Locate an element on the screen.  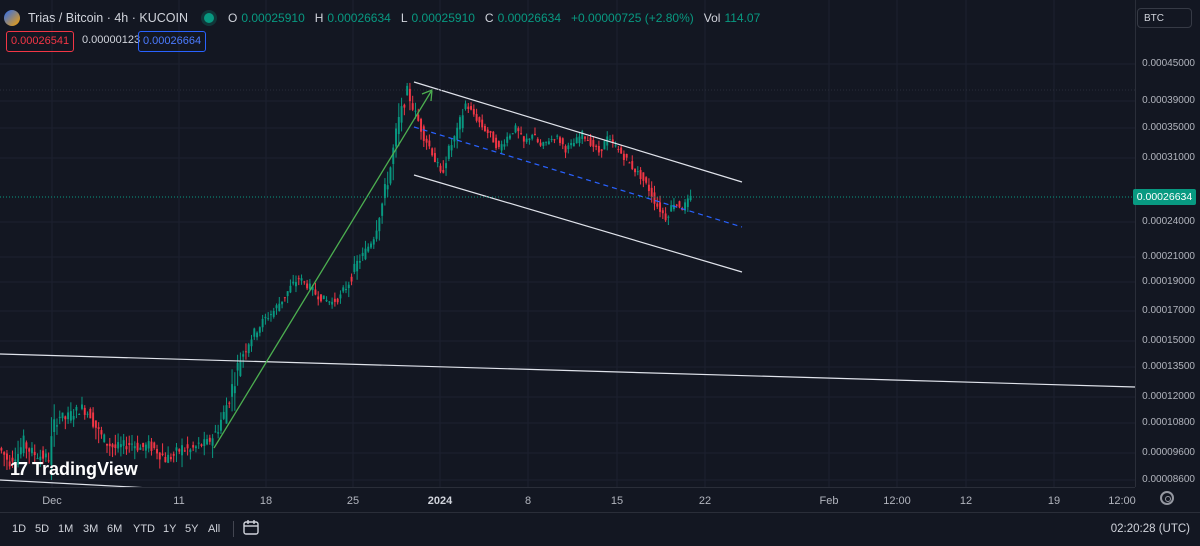
time-tick-label: Dec is located at coordinates (52, 501).